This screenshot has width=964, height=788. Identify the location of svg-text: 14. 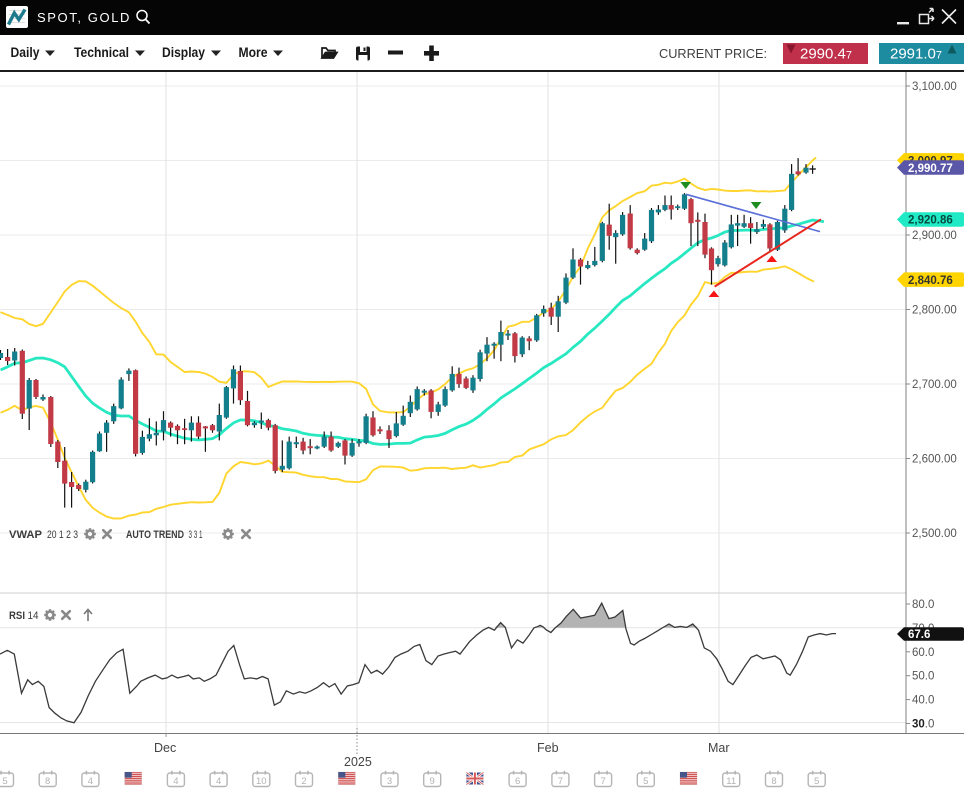
(33, 616).